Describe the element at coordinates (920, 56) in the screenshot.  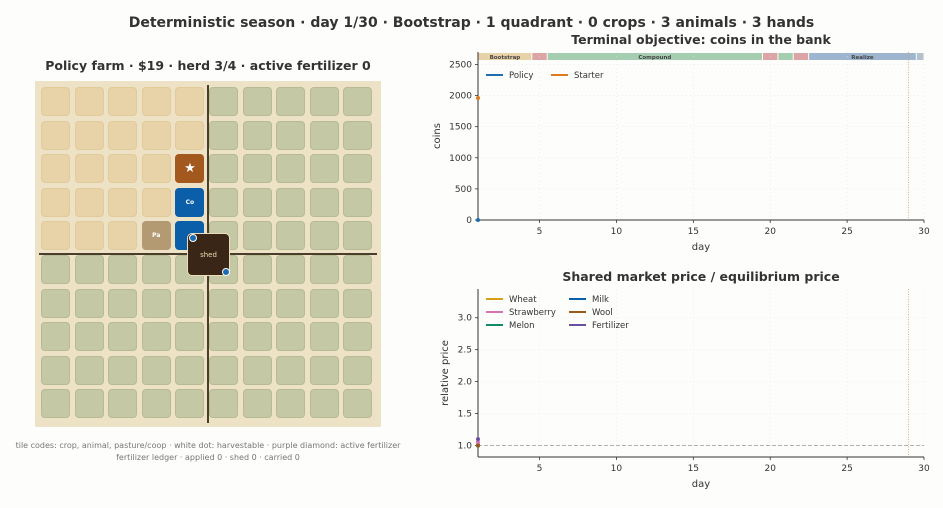
I see `phase-band` at that location.